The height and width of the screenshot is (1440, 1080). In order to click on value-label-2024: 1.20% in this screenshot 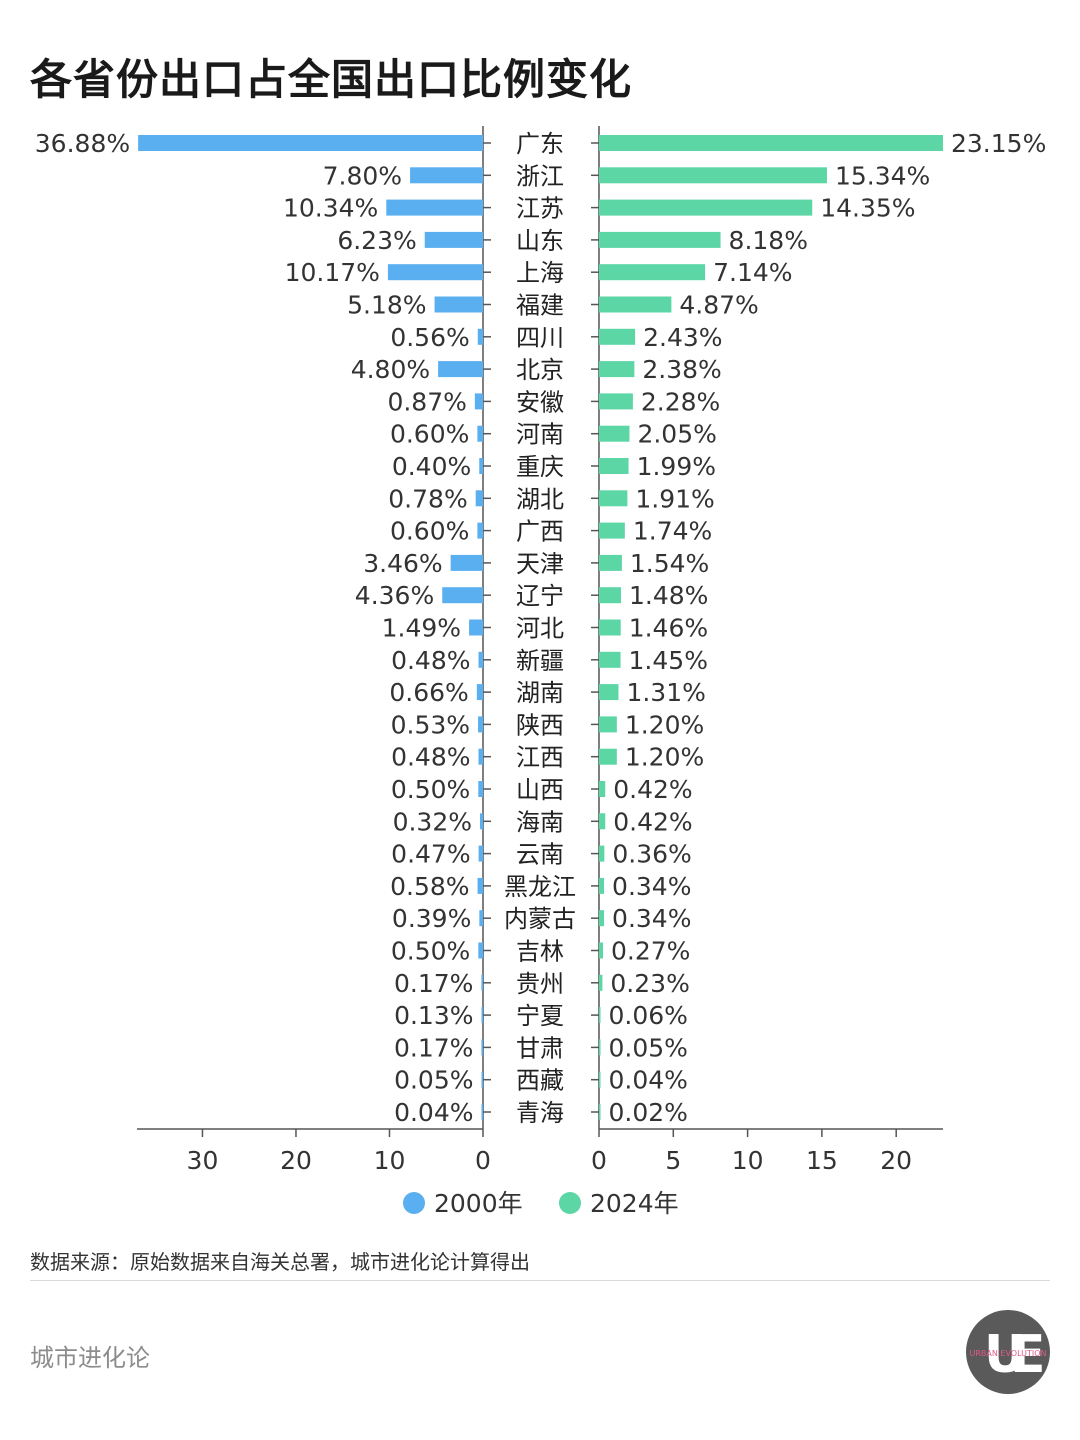, I will do `click(664, 724)`.